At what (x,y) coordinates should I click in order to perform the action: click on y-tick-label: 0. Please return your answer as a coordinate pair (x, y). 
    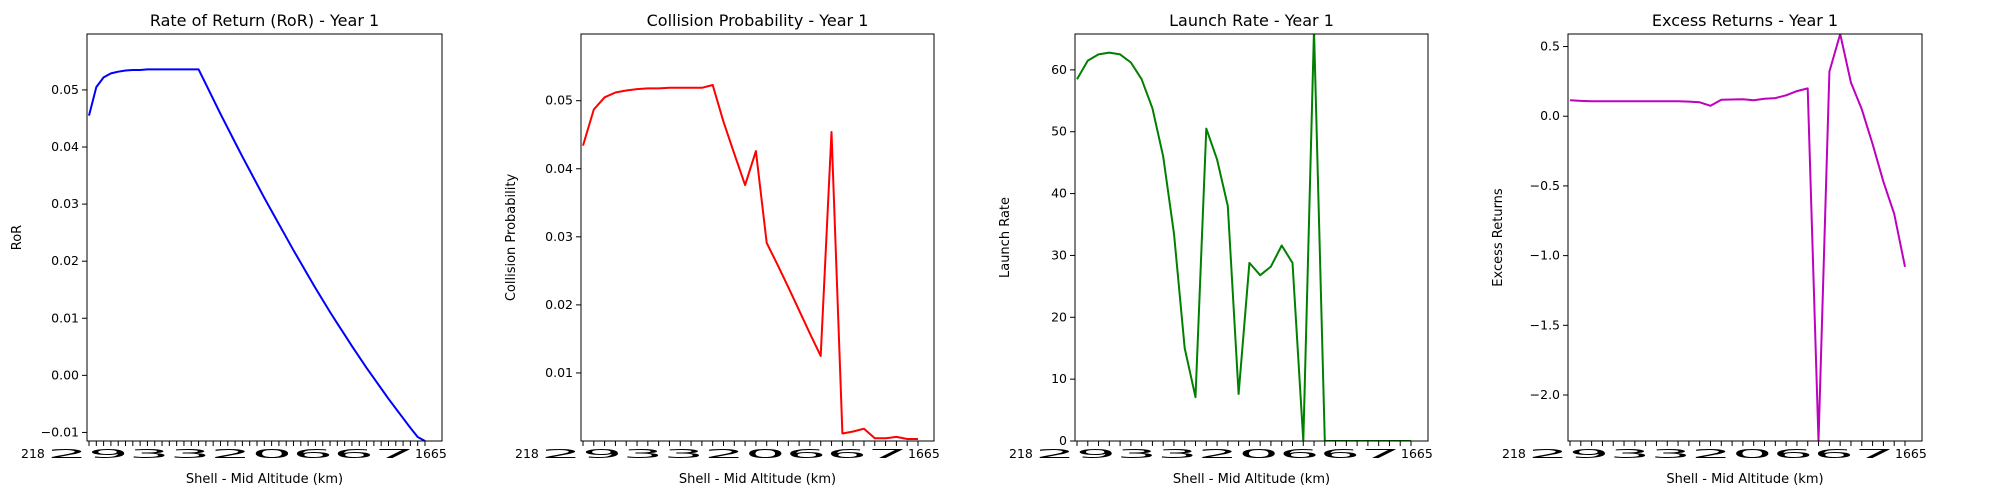
    Looking at the image, I should click on (1063, 440).